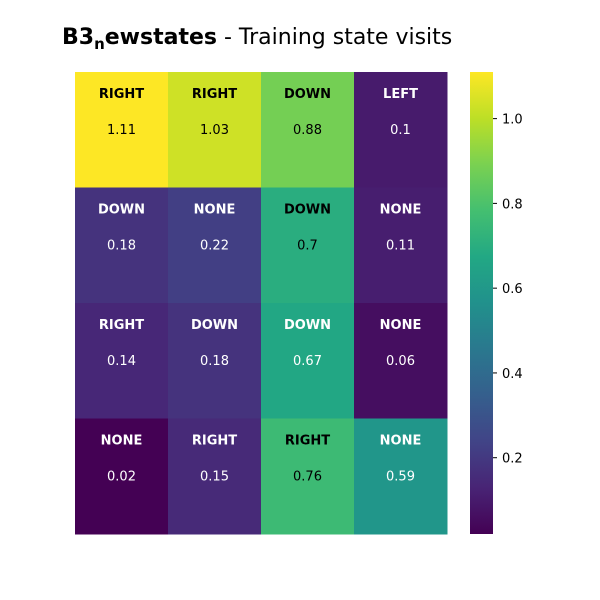 The height and width of the screenshot is (600, 600). I want to click on cell-value-label: 0.11, so click(400, 246).